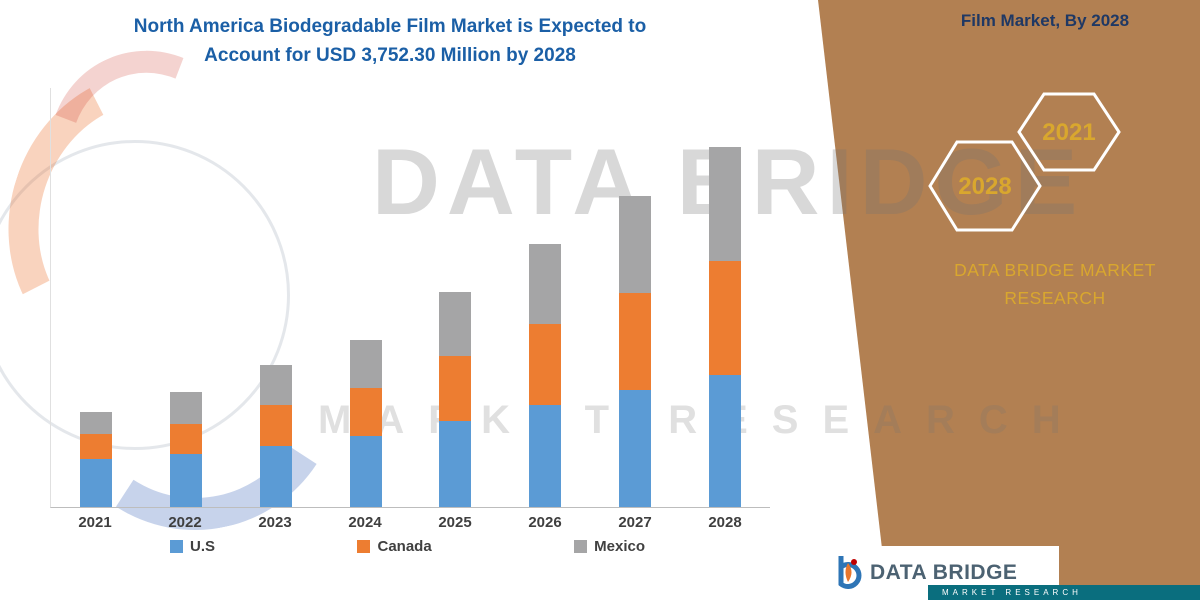  What do you see at coordinates (275, 522) in the screenshot?
I see `x-axis-label: 2023` at bounding box center [275, 522].